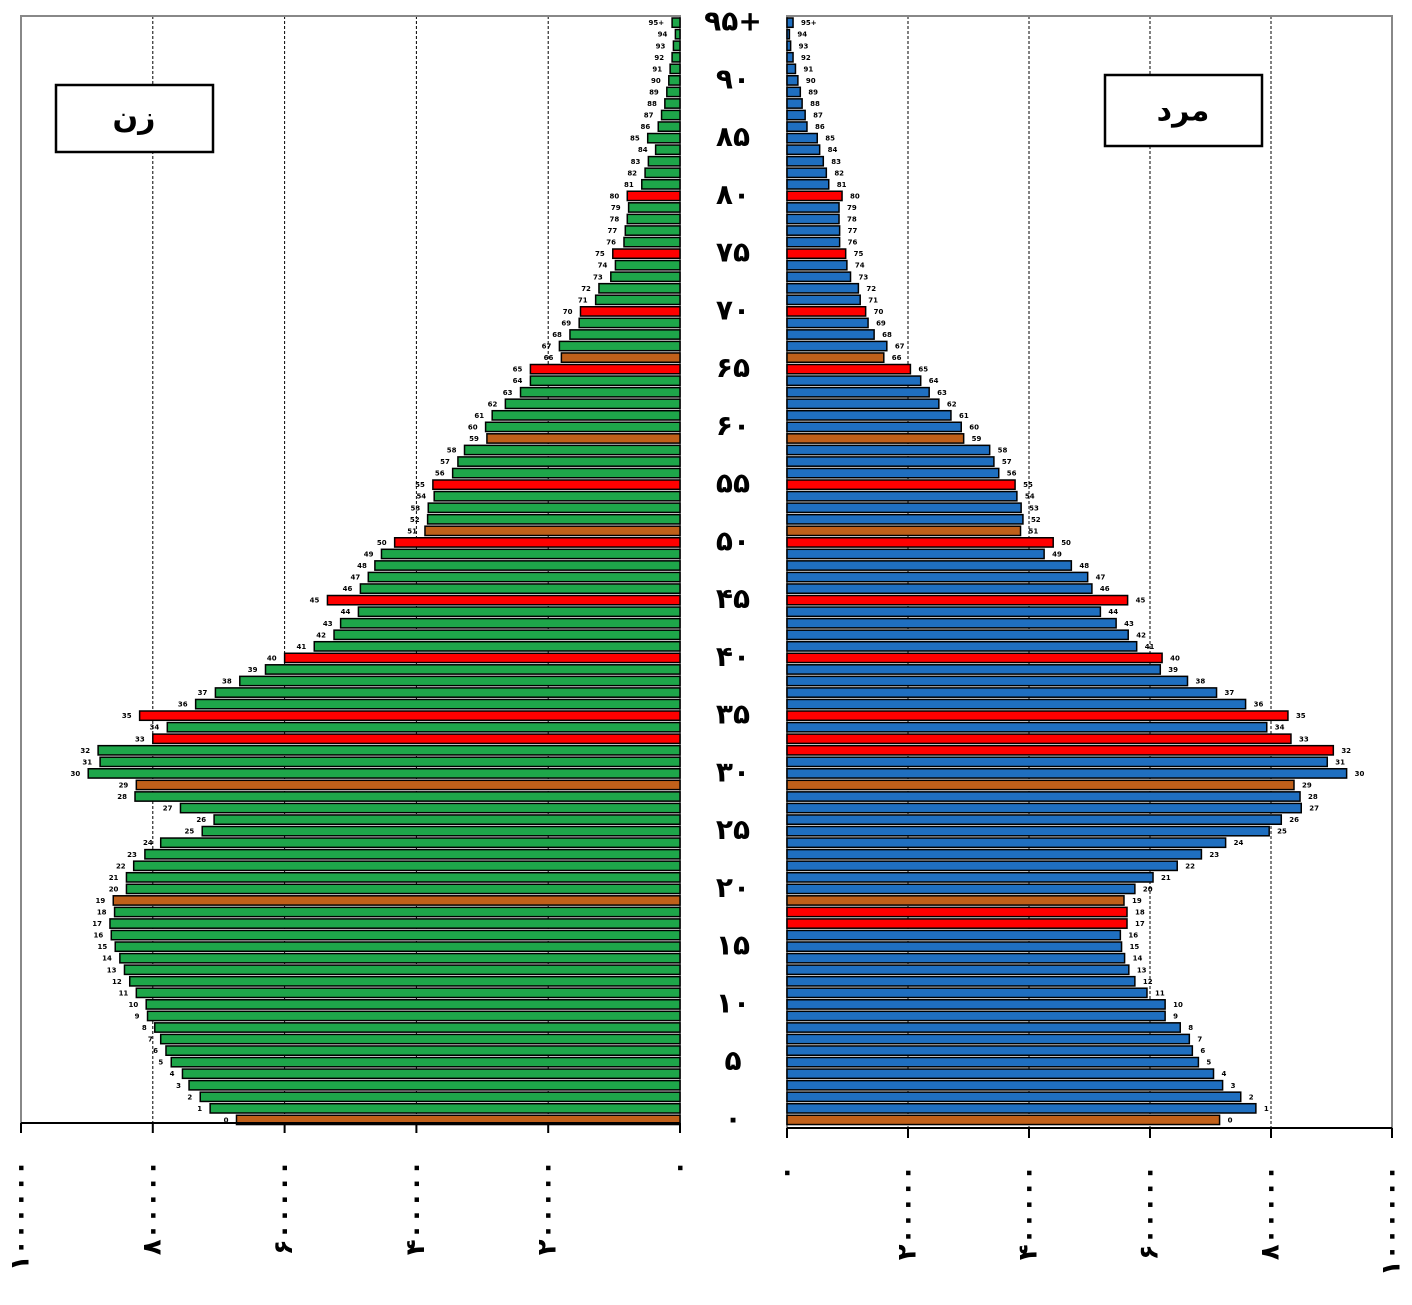 The height and width of the screenshot is (1305, 1412). I want to click on age-tick-label: ۹۵+, so click(733, 21).